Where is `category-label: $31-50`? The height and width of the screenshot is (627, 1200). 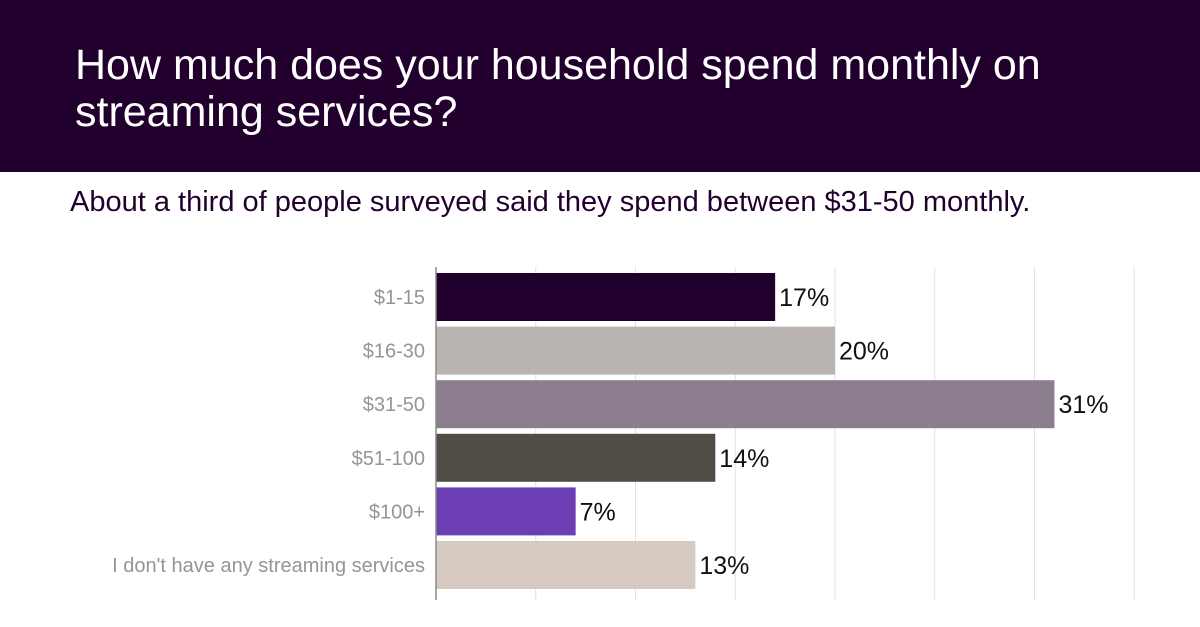 category-label: $31-50 is located at coordinates (394, 405).